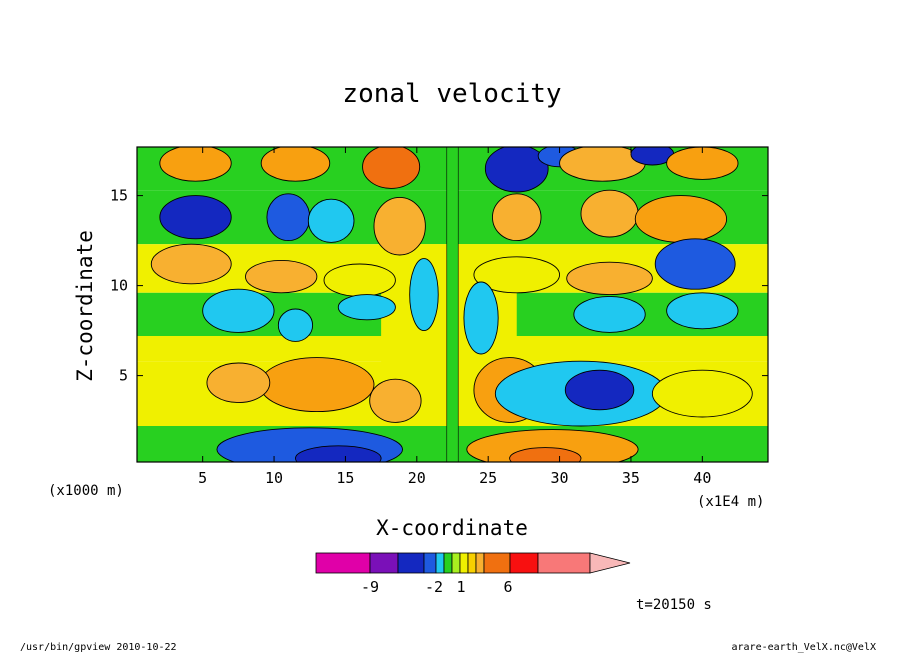 The image size is (904, 654). Describe the element at coordinates (202, 478) in the screenshot. I see `x-tick-label: 5` at that location.